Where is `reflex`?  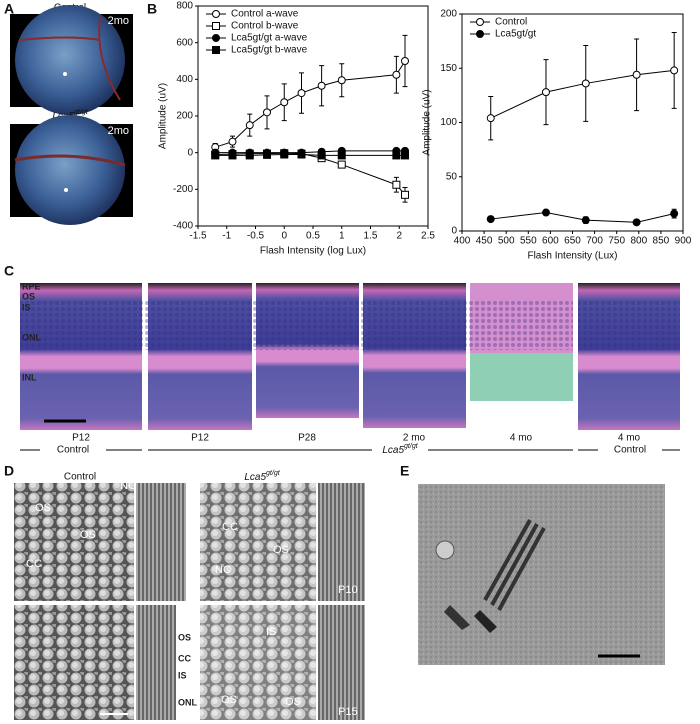
reflex is located at coordinates (66, 190).